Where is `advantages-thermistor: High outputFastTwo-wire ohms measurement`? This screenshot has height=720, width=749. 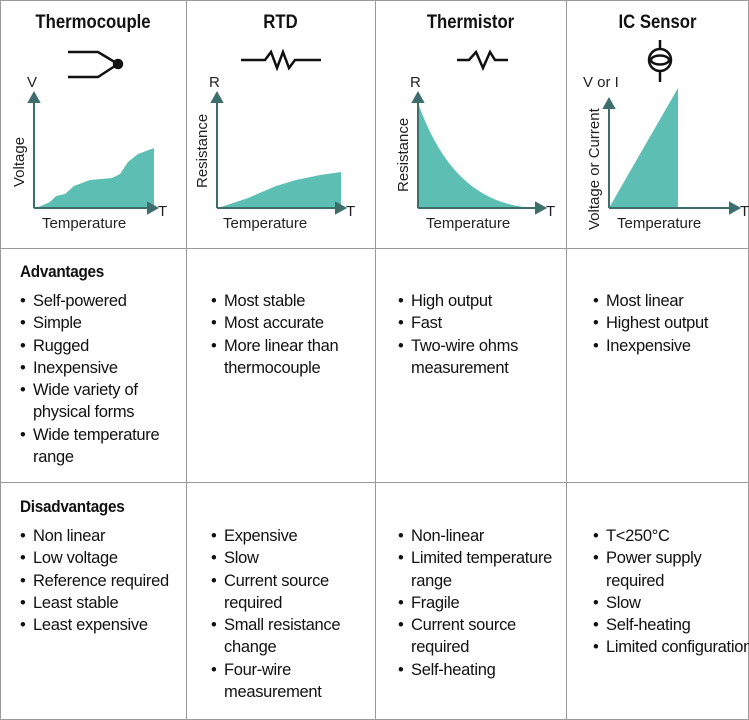 advantages-thermistor: High outputFastTwo-wire ohms measurement is located at coordinates (483, 334).